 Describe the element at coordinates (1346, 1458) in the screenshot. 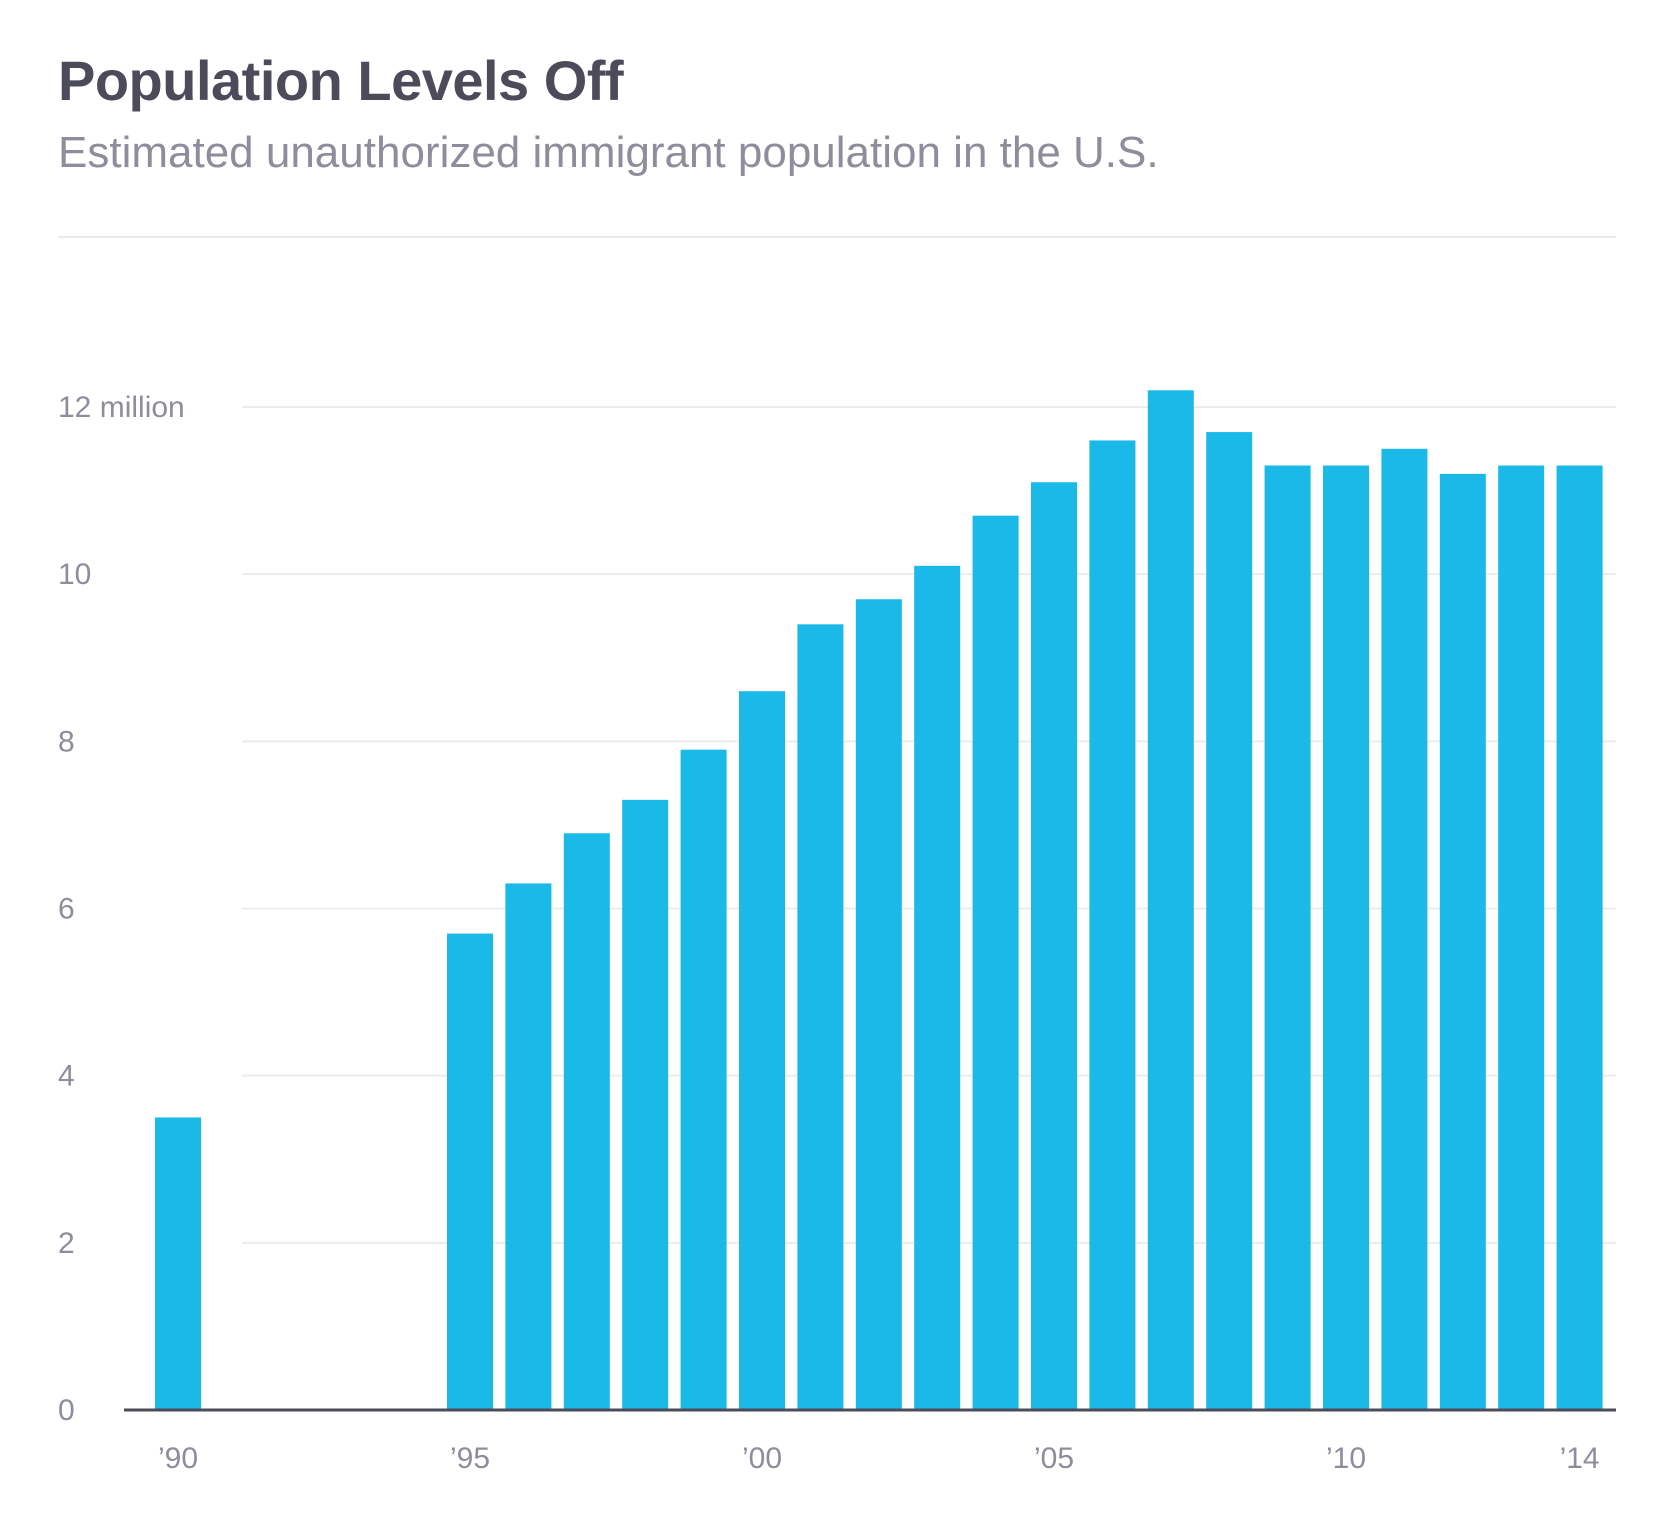

I see `x-tick-label: ’10` at that location.